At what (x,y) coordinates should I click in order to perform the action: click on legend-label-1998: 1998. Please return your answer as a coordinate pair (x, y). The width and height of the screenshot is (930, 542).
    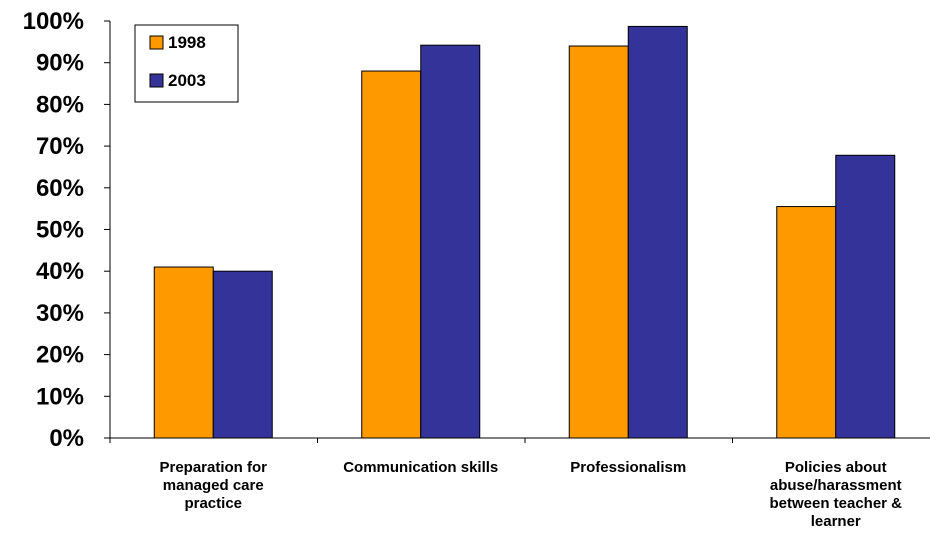
    Looking at the image, I should click on (187, 42).